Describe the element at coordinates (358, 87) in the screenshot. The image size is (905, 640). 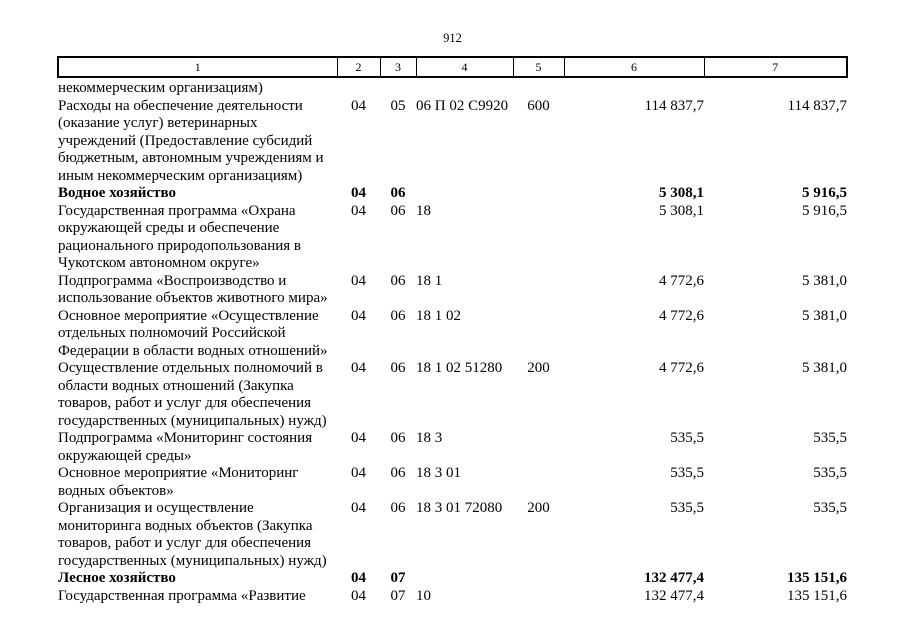
I see `cell-c2` at that location.